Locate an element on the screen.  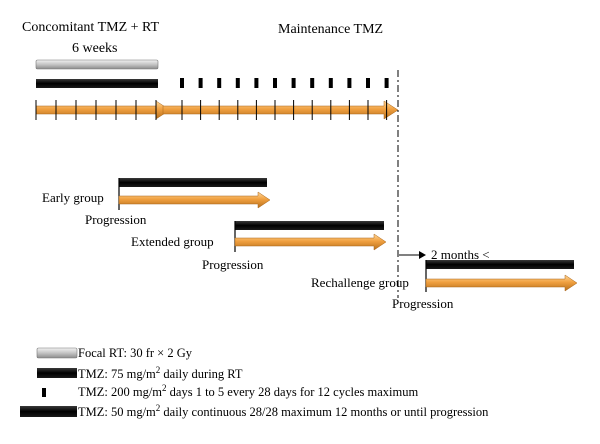
rechallenge-interval-arrowhead is located at coordinates (422, 255).